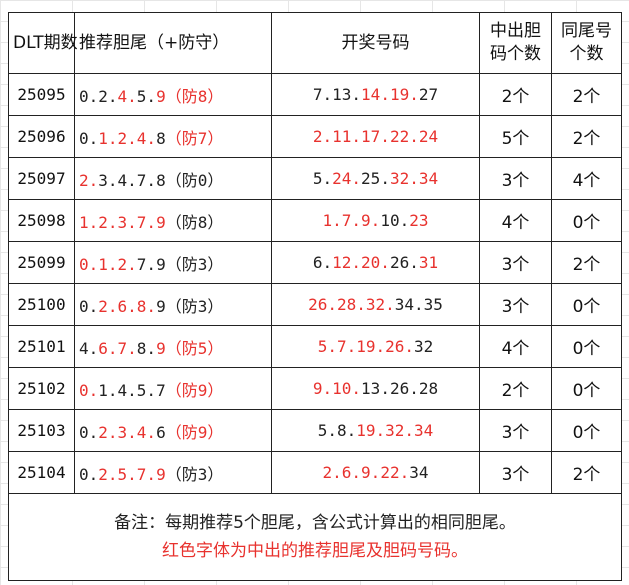  What do you see at coordinates (375, 94) in the screenshot?
I see `draw-cell: 7.13.14.19.27` at bounding box center [375, 94].